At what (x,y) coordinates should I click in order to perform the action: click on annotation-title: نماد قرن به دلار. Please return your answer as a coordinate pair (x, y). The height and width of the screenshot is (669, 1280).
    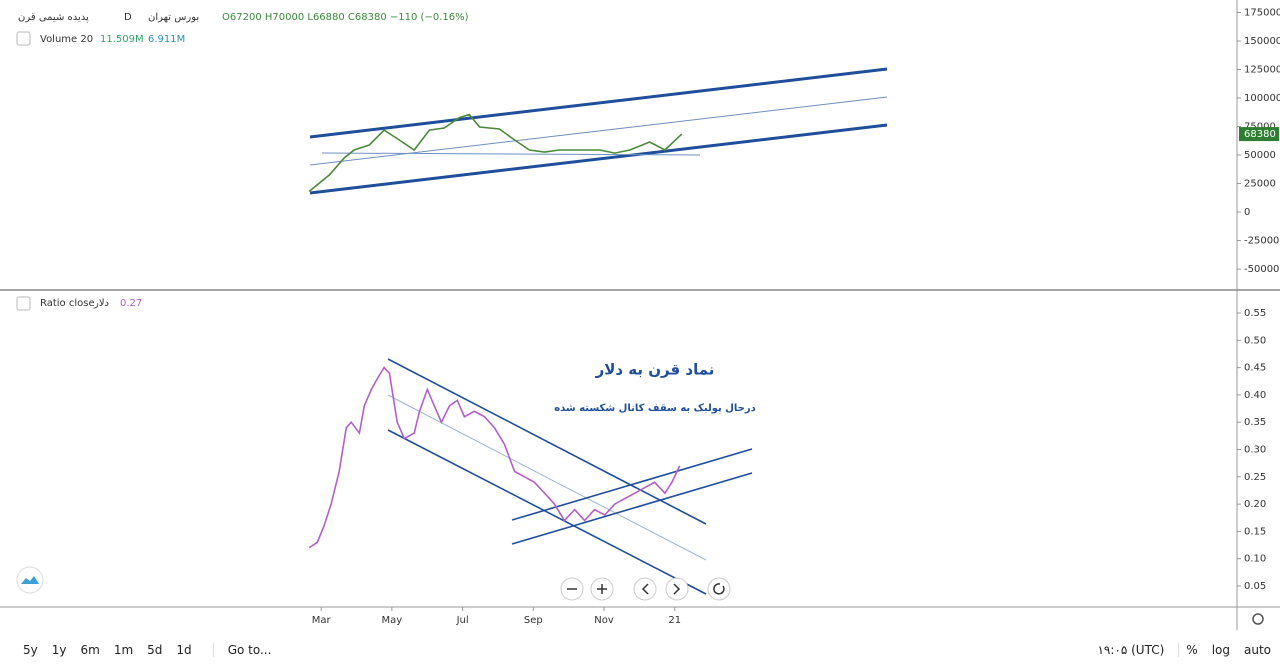
    Looking at the image, I should click on (655, 370).